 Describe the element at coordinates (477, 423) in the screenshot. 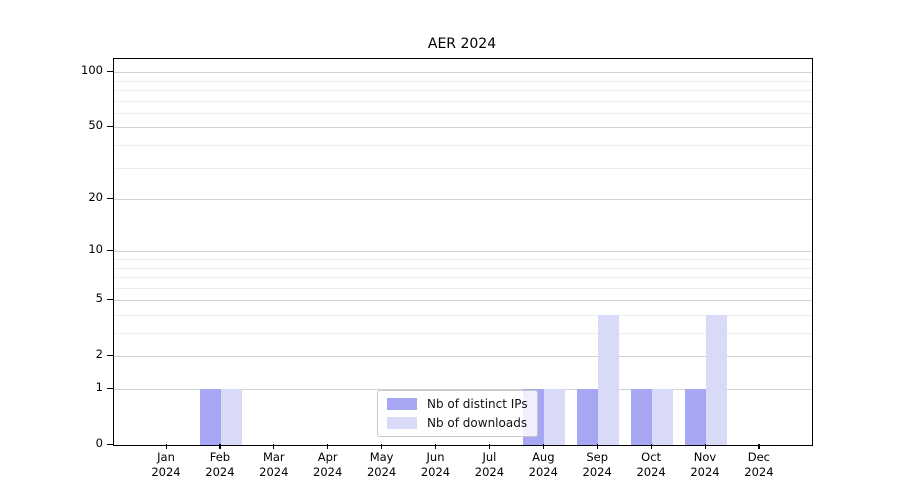

I see `legend-label: Nb of downloads` at that location.